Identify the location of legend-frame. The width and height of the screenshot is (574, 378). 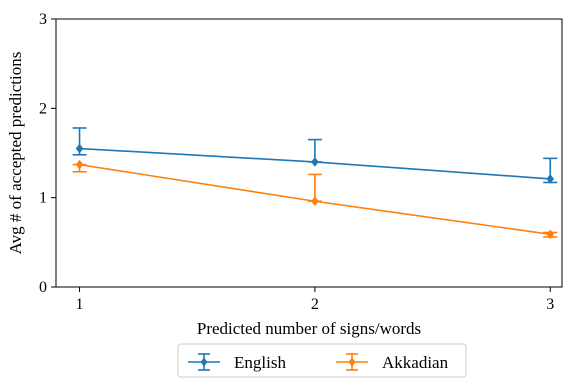
(322, 360).